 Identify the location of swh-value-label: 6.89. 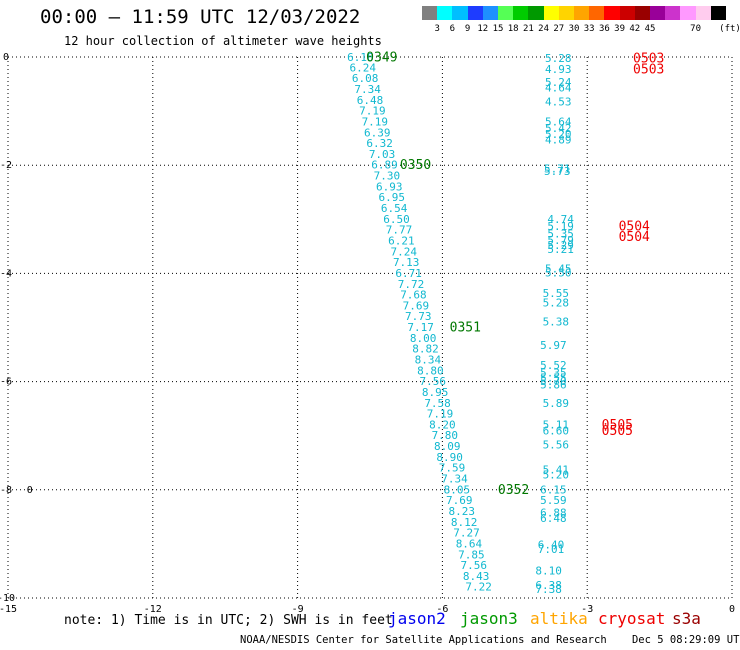
(384, 165).